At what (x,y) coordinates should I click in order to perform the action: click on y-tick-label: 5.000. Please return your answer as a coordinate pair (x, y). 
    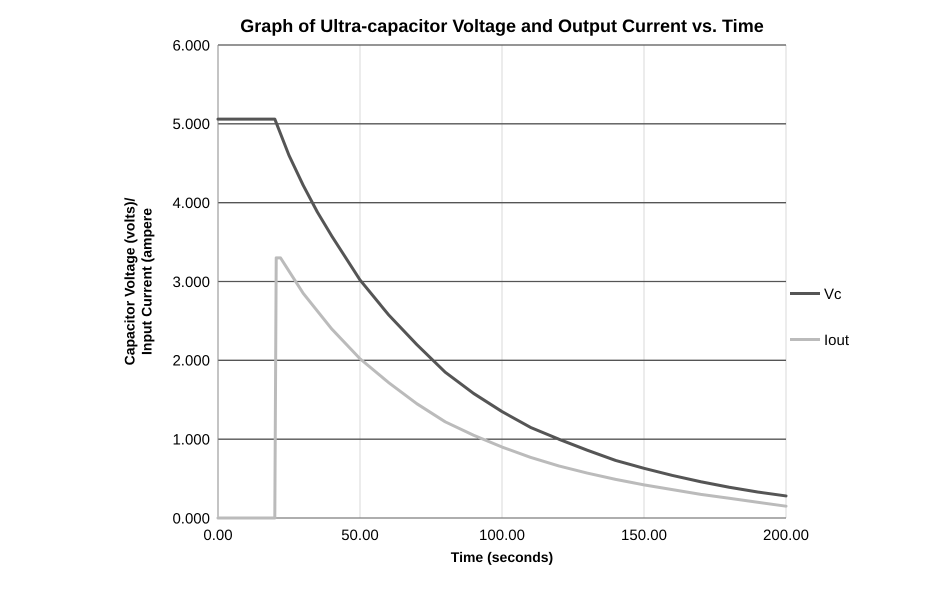
    Looking at the image, I should click on (191, 125).